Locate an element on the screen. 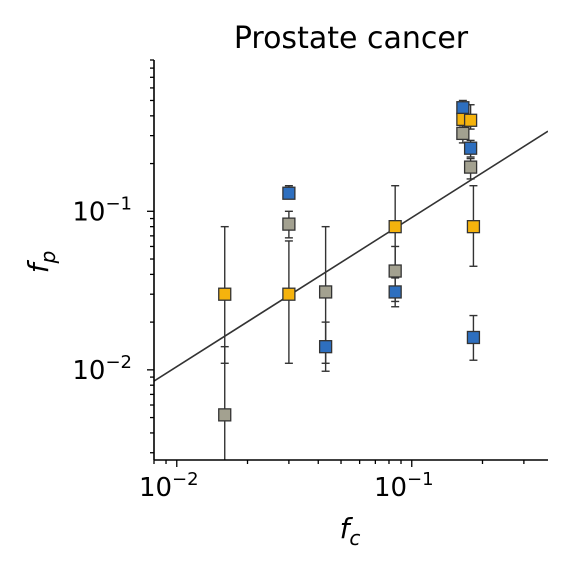  point-s0-p2 is located at coordinates (395, 292).